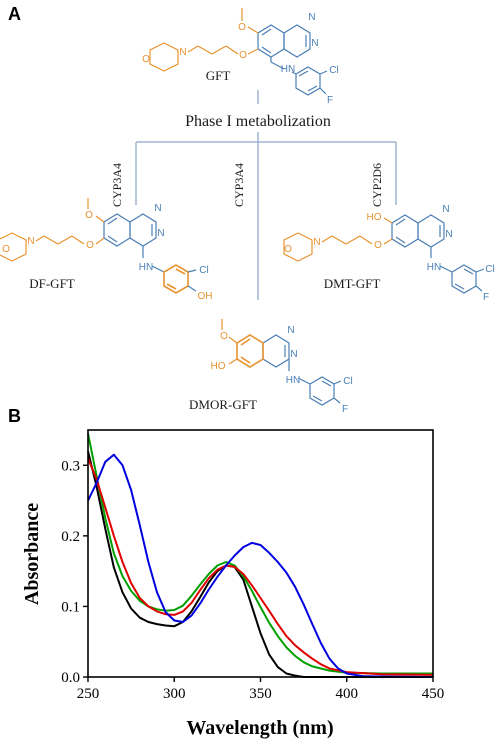 The height and width of the screenshot is (748, 498). Describe the element at coordinates (259, 728) in the screenshot. I see `x-axis-title: Wavelength (nm)` at that location.